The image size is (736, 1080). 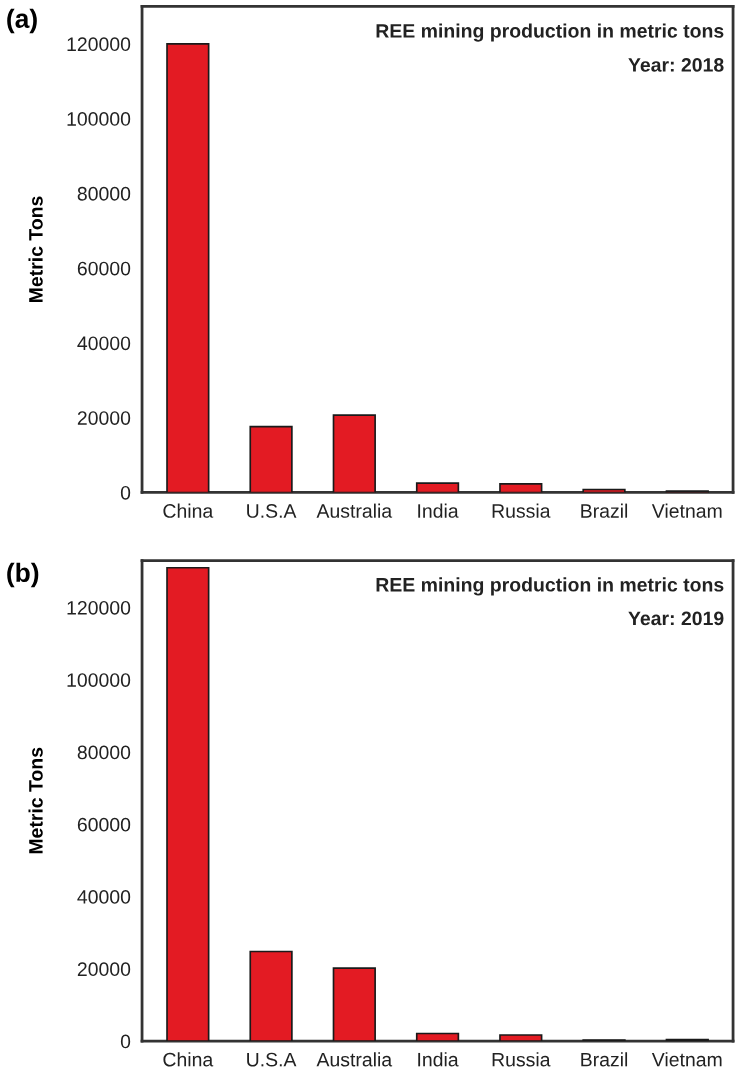 What do you see at coordinates (676, 618) in the screenshot?
I see `text: Year: 2019` at bounding box center [676, 618].